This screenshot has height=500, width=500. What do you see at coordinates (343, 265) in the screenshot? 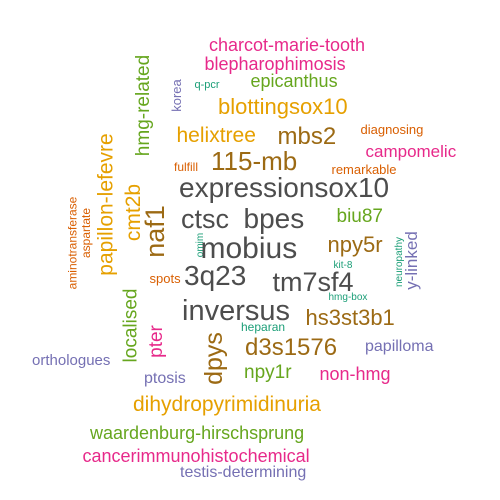
I see `cloud-word: kit-8` at bounding box center [343, 265].